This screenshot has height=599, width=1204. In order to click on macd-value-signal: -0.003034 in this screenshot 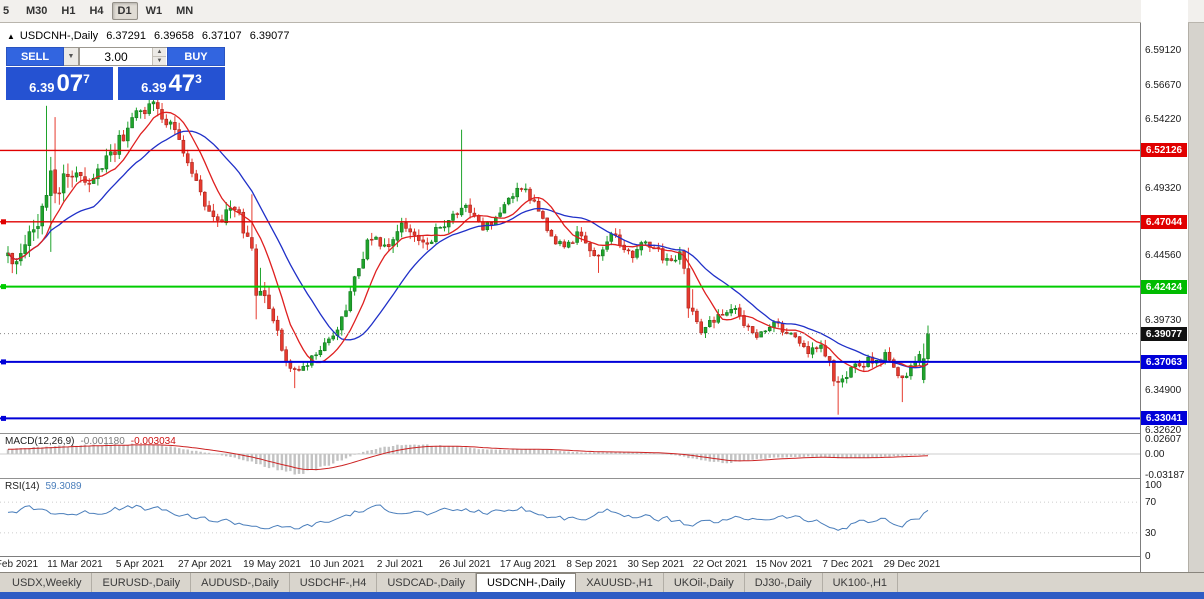, I will do `click(153, 441)`.